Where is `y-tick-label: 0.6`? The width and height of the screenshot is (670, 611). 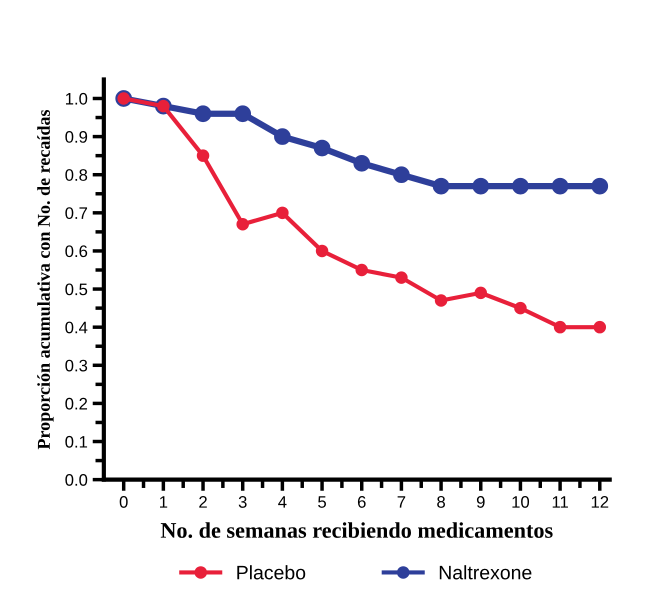 y-tick-label: 0.6 is located at coordinates (76, 251).